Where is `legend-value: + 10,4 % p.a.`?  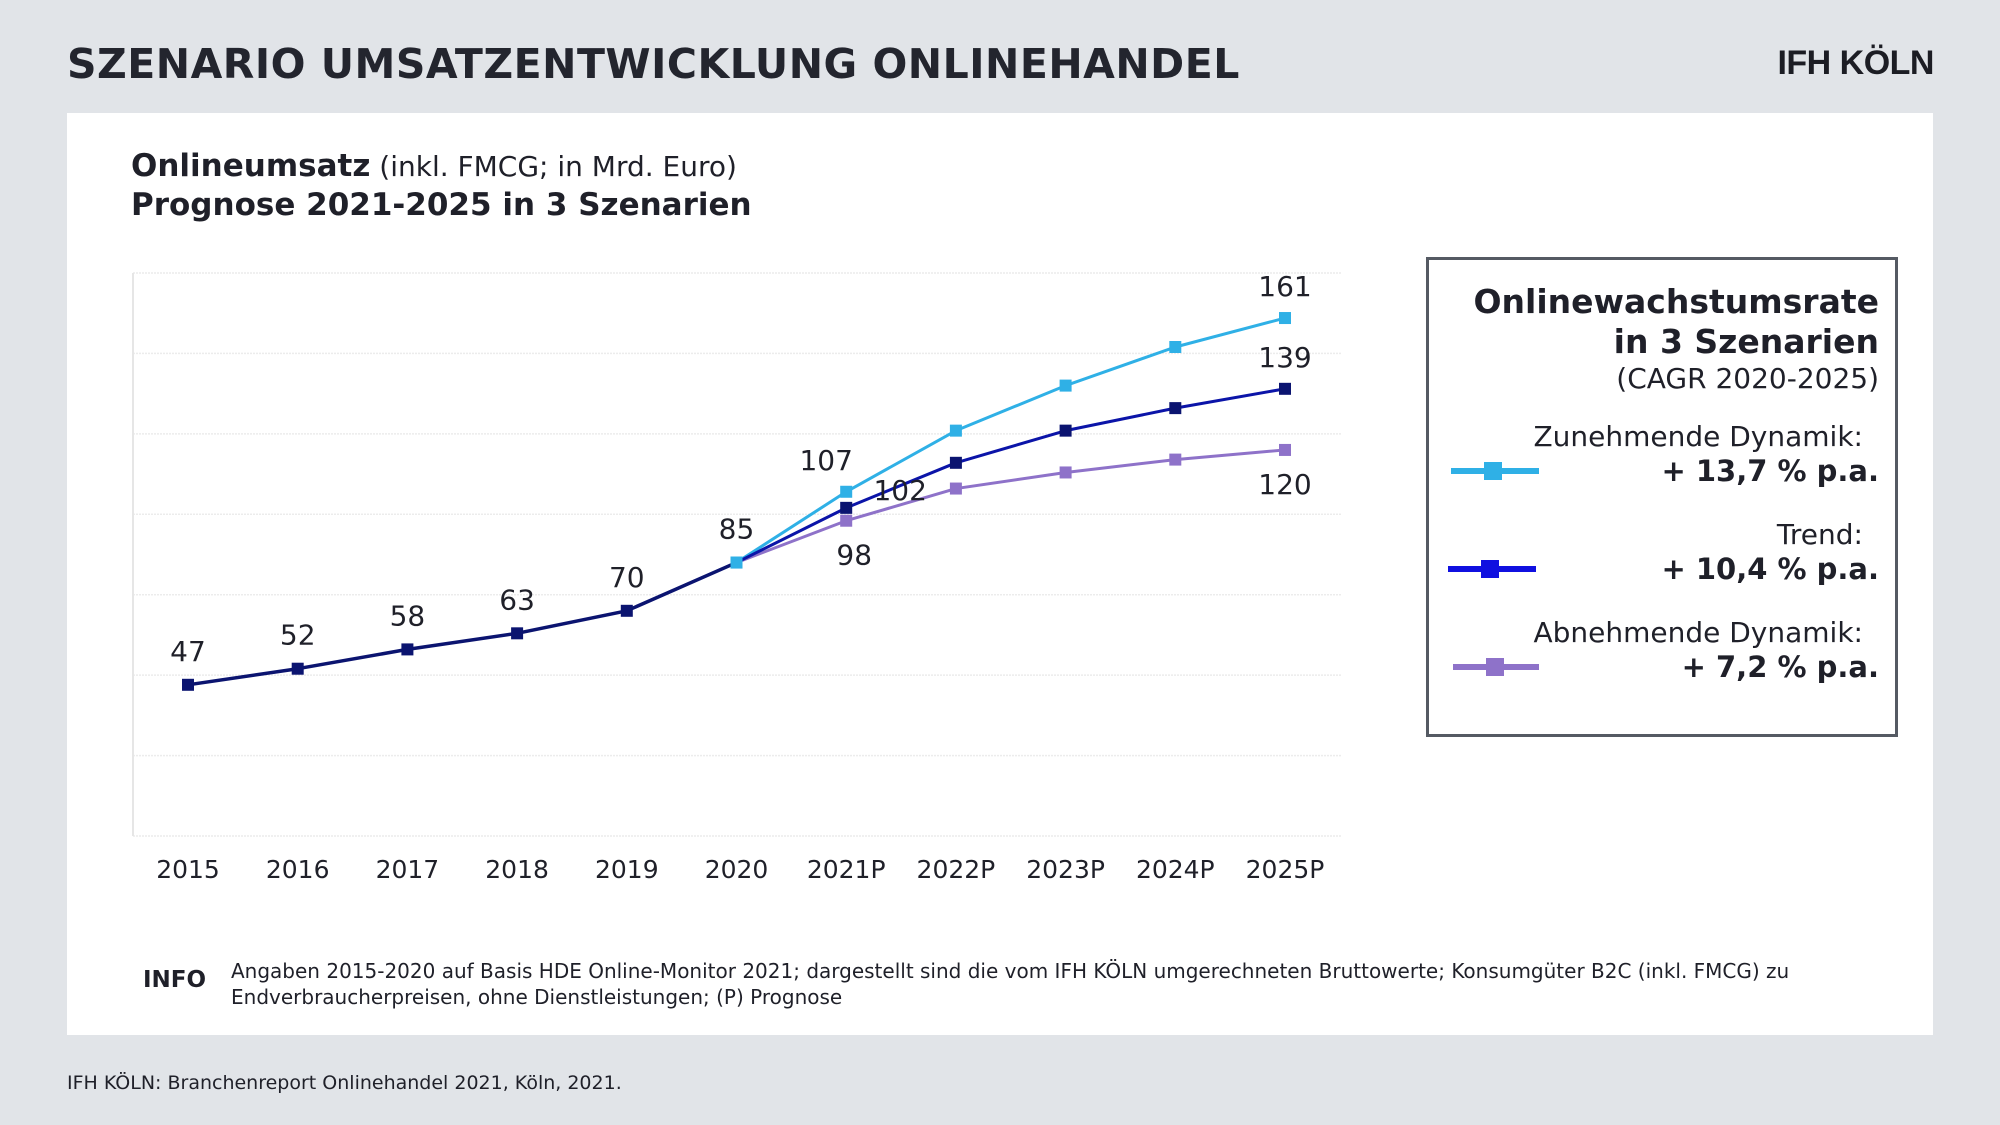 legend-value: + 10,4 % p.a. is located at coordinates (1770, 569).